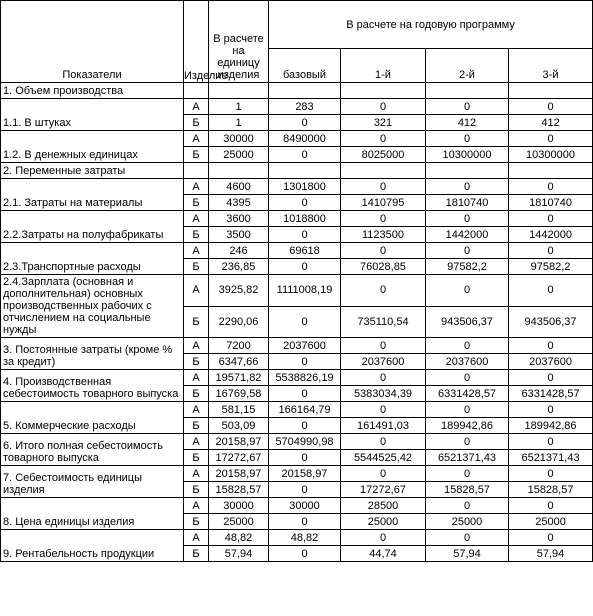  Describe the element at coordinates (550, 321) in the screenshot. I see `value-cell: 943506,37` at that location.